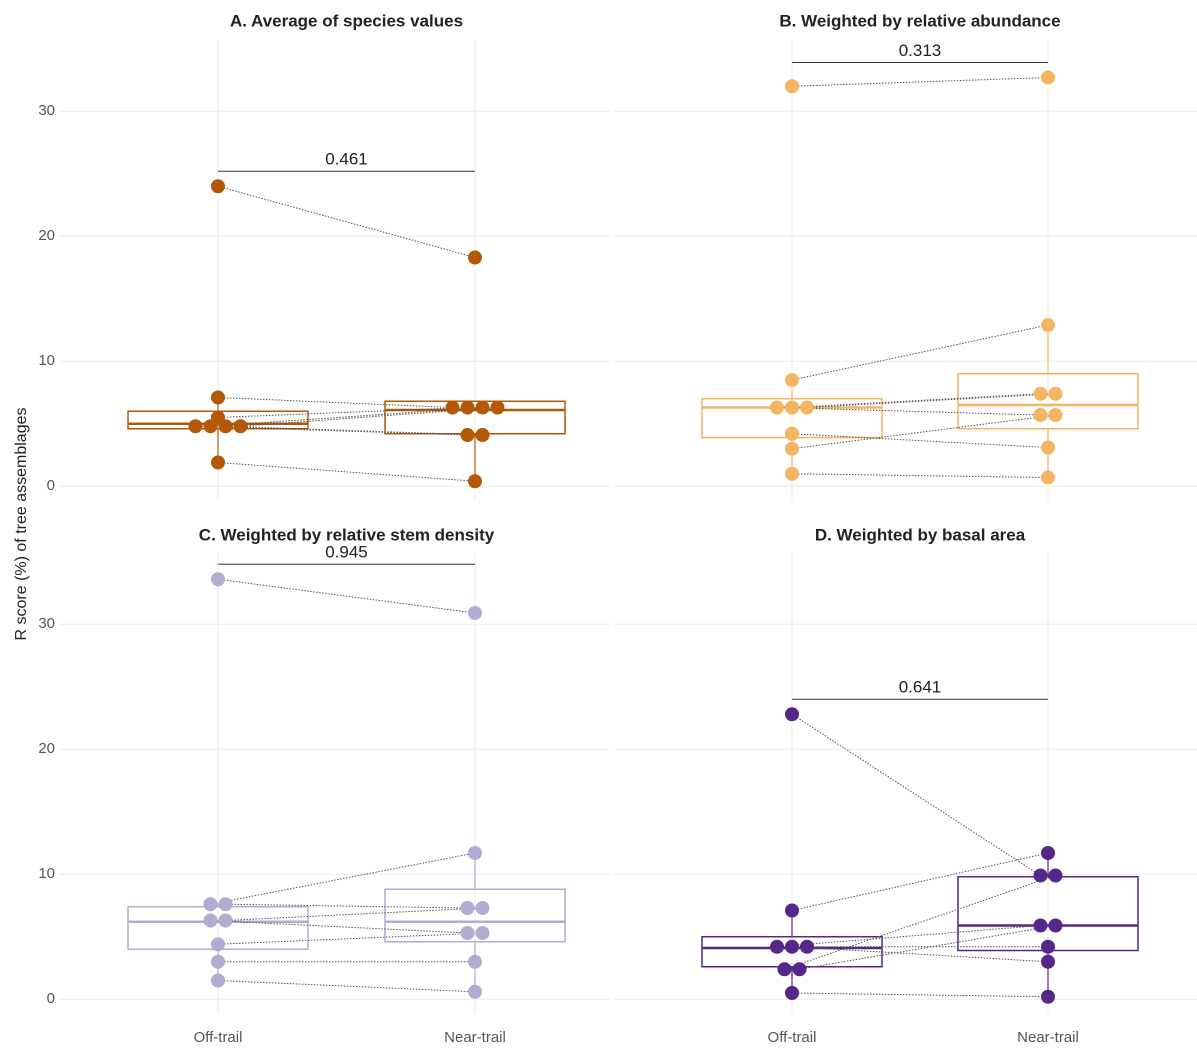 The image size is (1197, 1053). What do you see at coordinates (21, 524) in the screenshot?
I see `y-axis-label: R score (%) of tree assemblages` at bounding box center [21, 524].